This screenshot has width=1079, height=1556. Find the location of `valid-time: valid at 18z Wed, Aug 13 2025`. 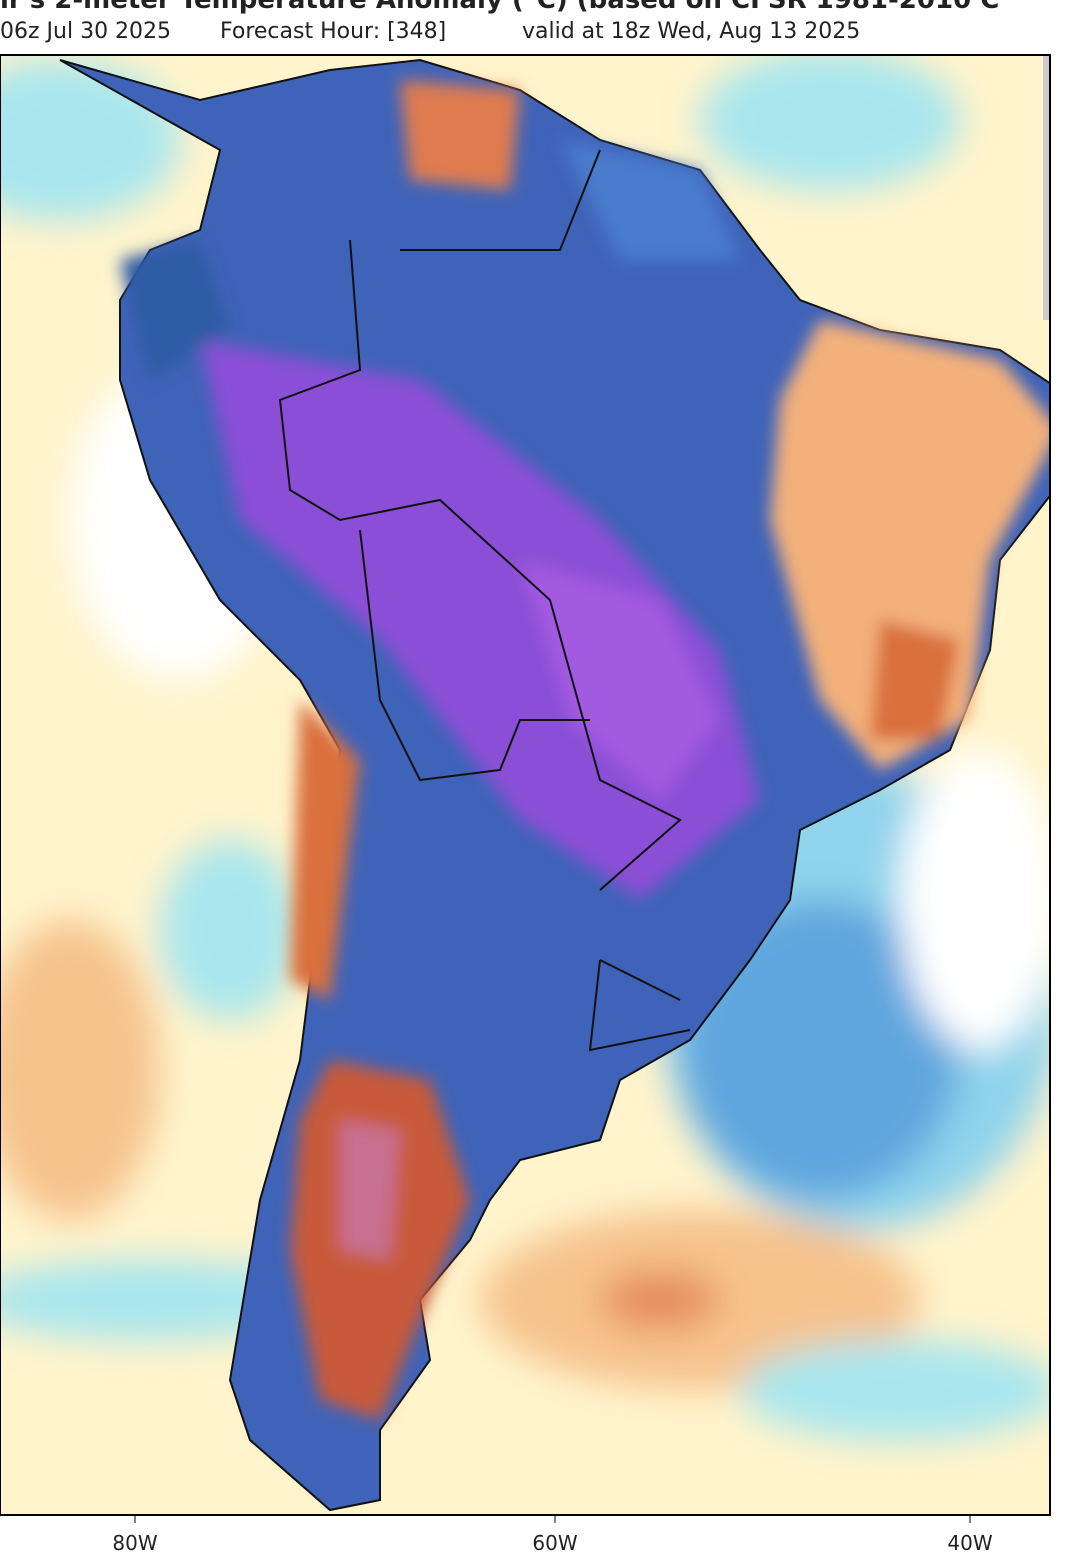

valid-time: valid at 18z Wed, Aug 13 2025 is located at coordinates (691, 31).